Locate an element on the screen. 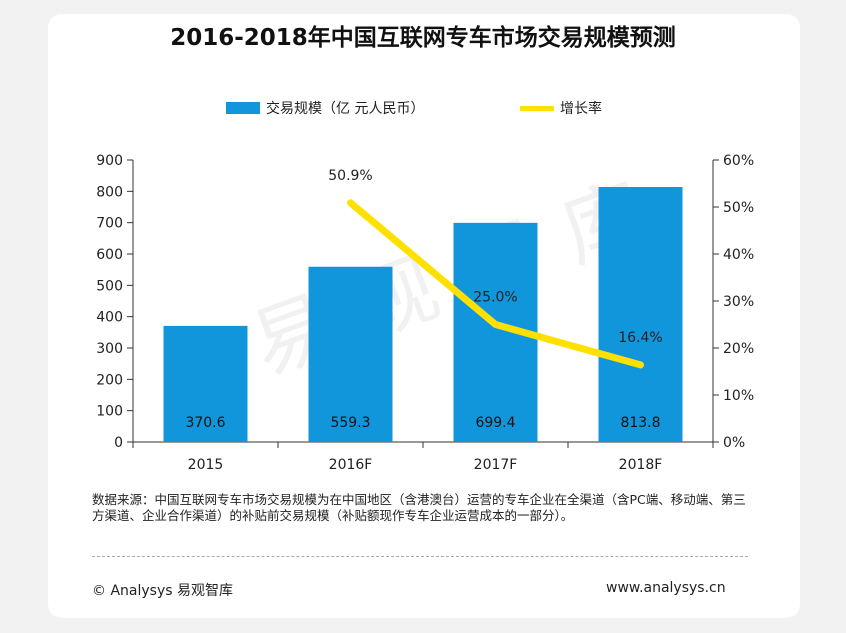 The width and height of the screenshot is (846, 633). footer-divider is located at coordinates (420, 556).